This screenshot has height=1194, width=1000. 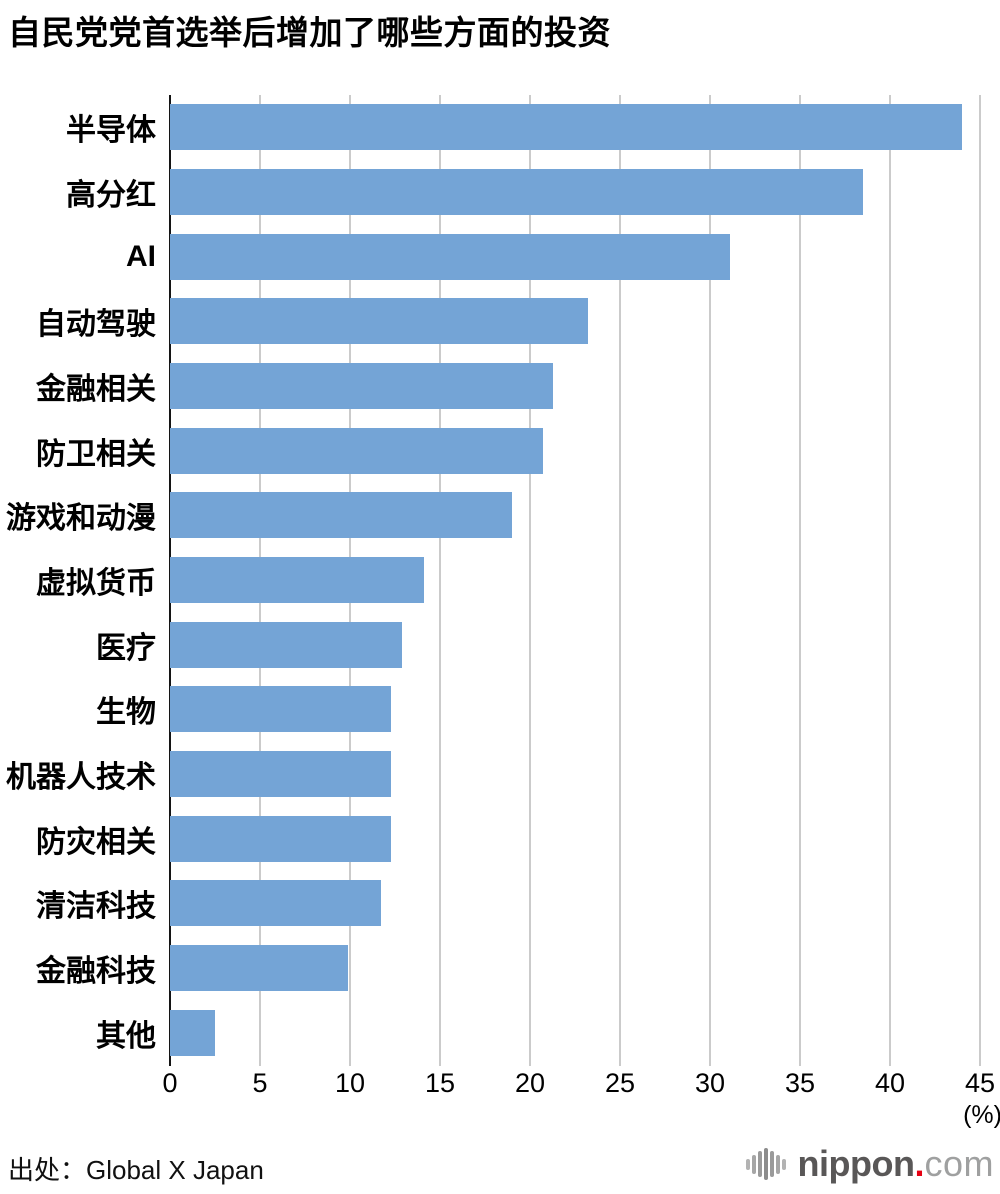 I want to click on category-label: 虚拟货币, so click(x=96, y=584).